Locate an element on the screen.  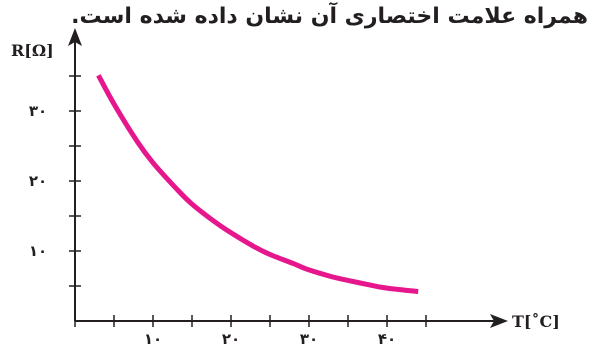
y-axis-arrow is located at coordinates (75, 37).